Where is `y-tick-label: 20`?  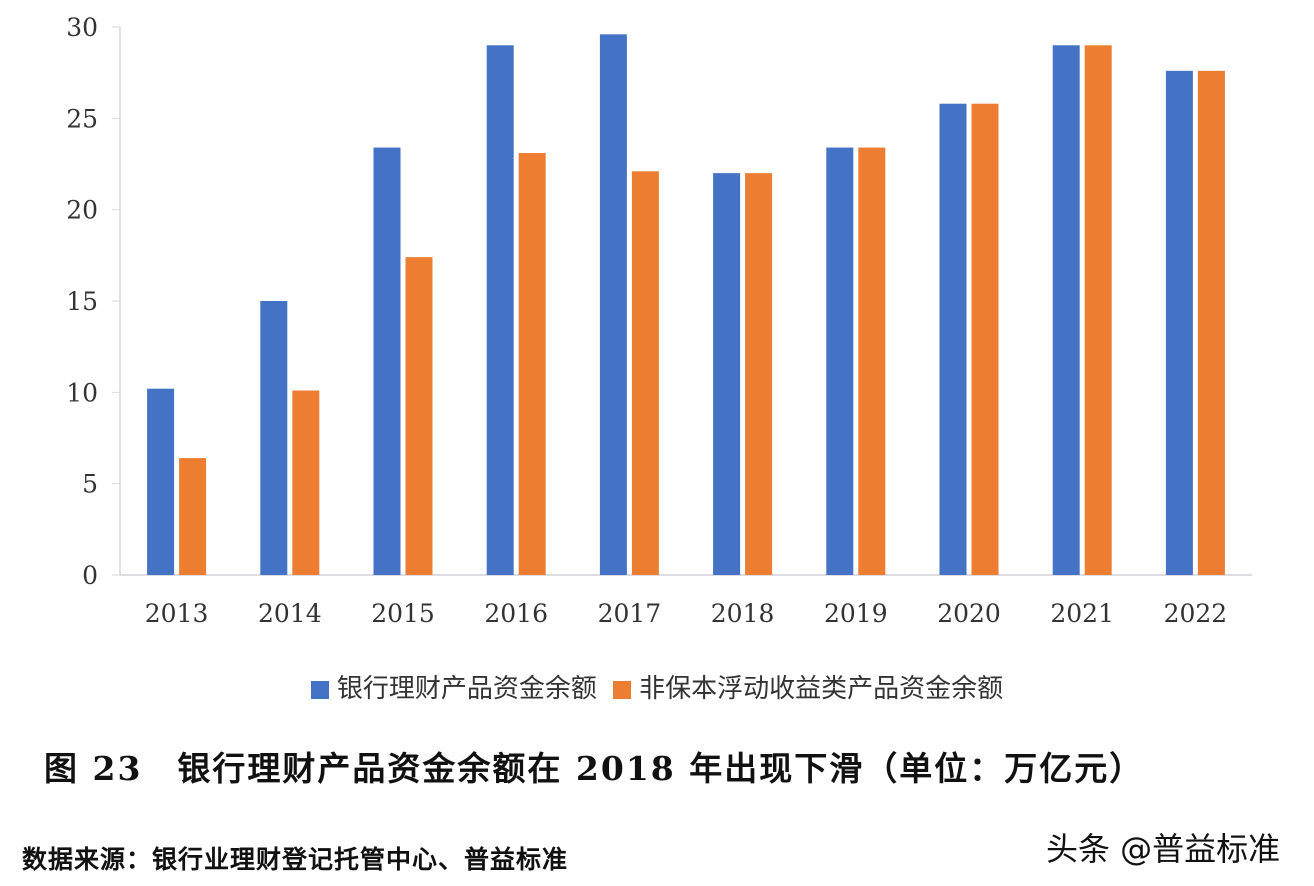
y-tick-label: 20 is located at coordinates (82, 210).